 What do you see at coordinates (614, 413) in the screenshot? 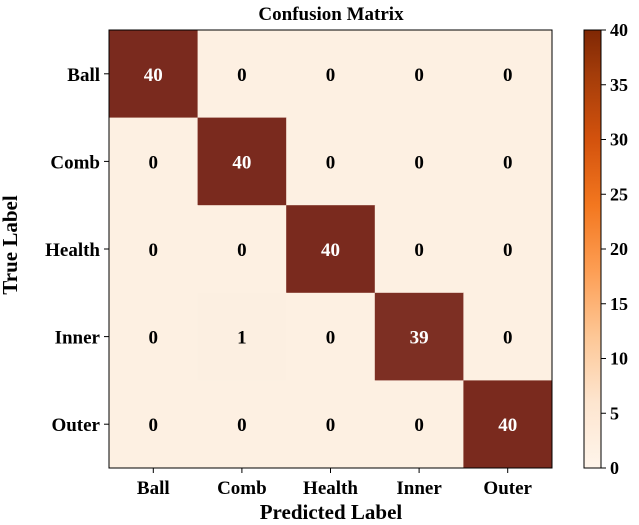
I see `colorbar-tick-label: 5` at bounding box center [614, 413].